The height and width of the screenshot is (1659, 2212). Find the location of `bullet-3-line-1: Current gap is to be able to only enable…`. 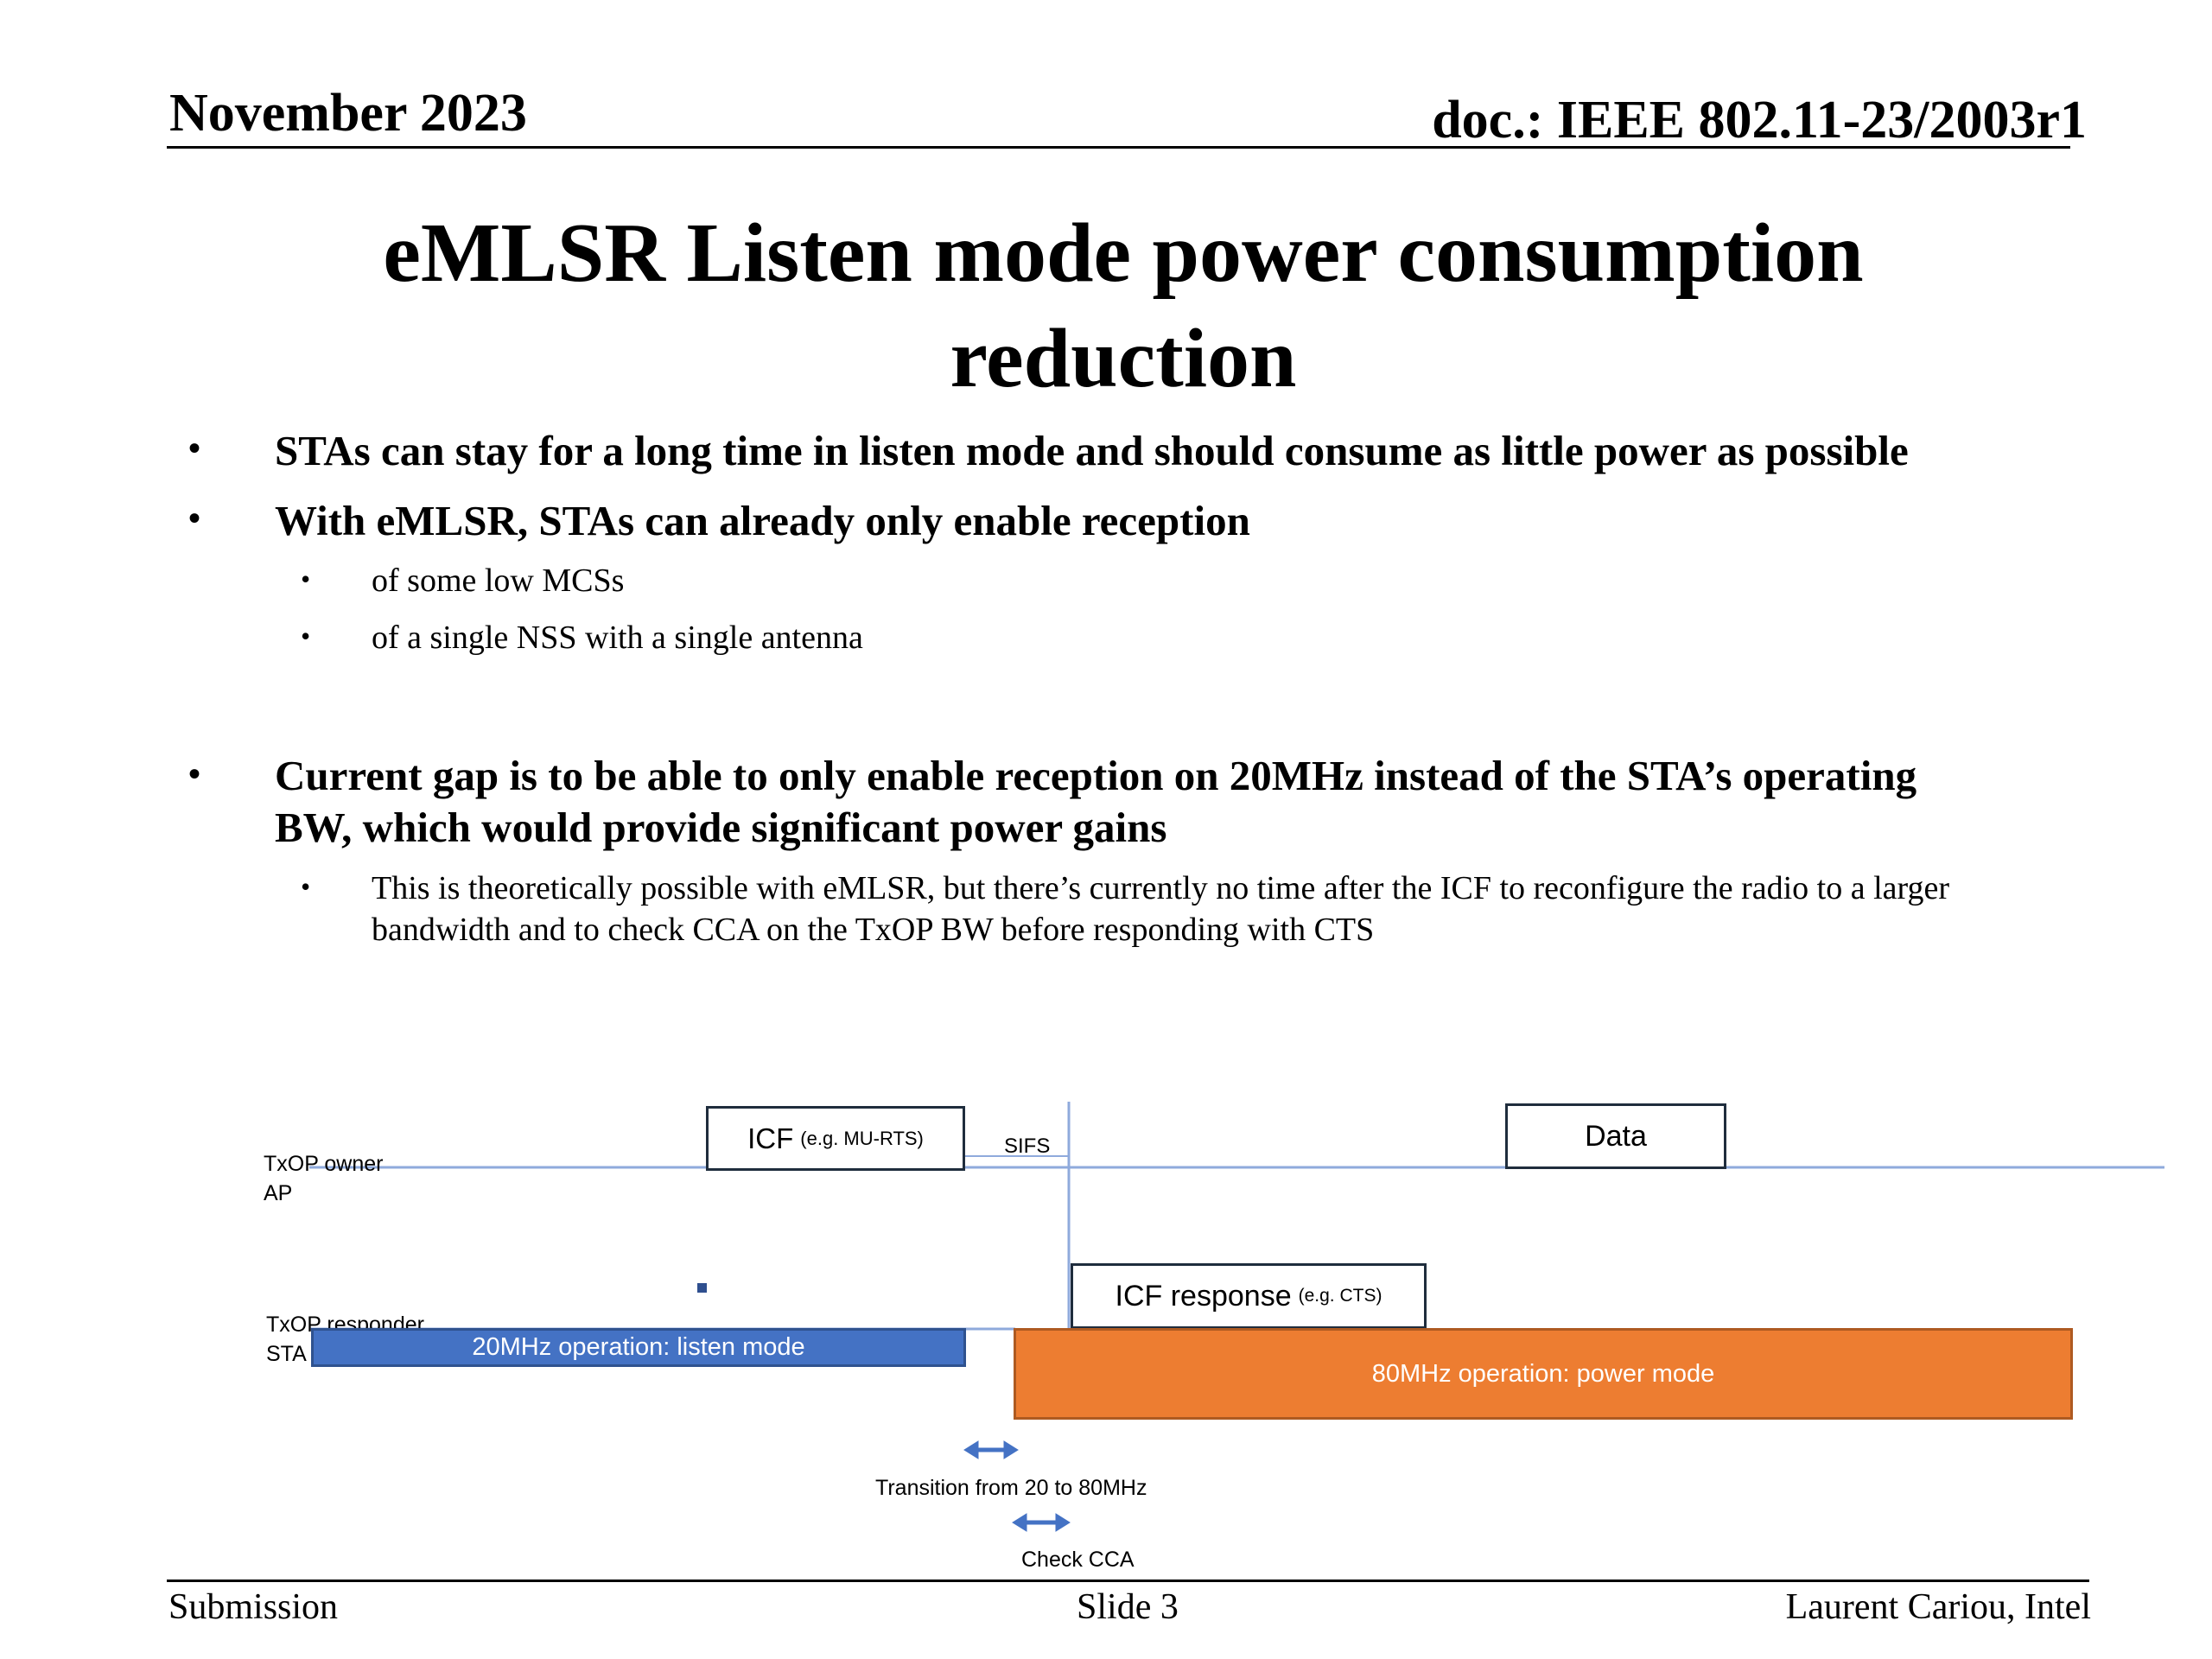

bullet-3-line-1: Current gap is to be able to only enable… is located at coordinates (1096, 775).